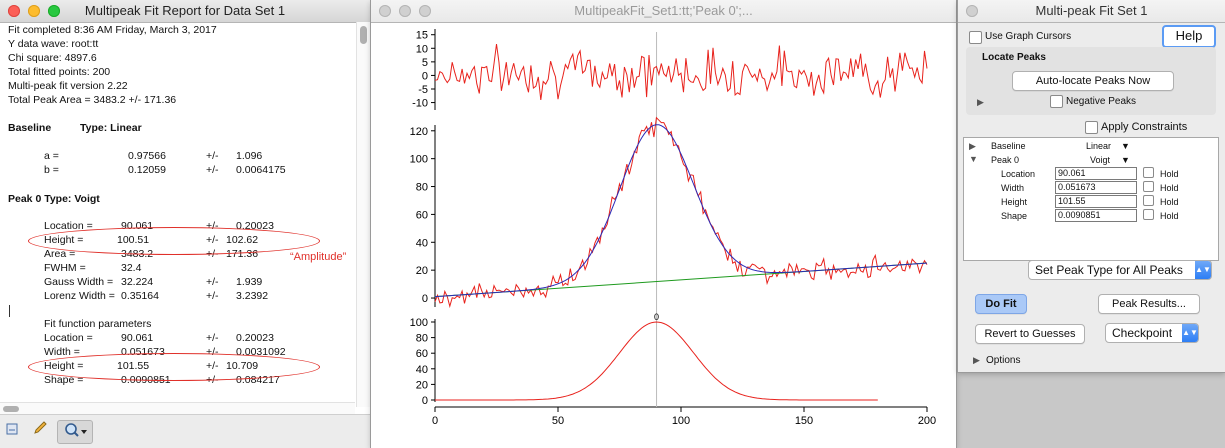 The height and width of the screenshot is (448, 1225). I want to click on do-fit-button: Do Fit, so click(1001, 304).